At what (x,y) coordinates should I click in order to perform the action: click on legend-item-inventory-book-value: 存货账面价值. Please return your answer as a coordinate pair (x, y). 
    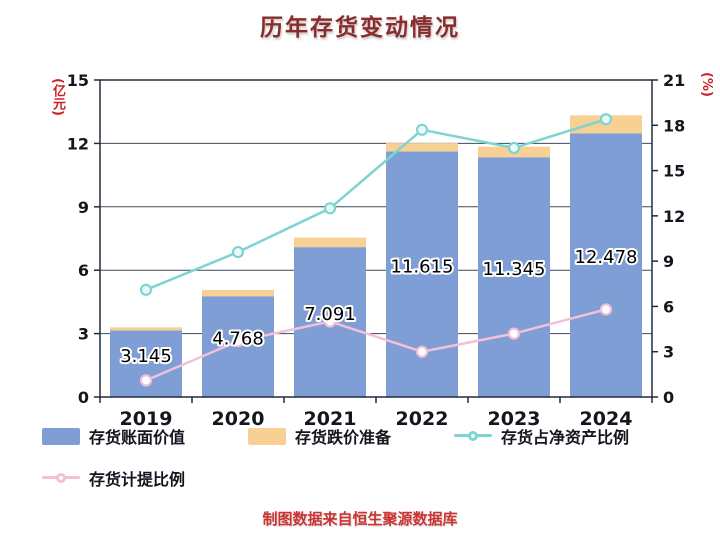
    Looking at the image, I should click on (145, 436).